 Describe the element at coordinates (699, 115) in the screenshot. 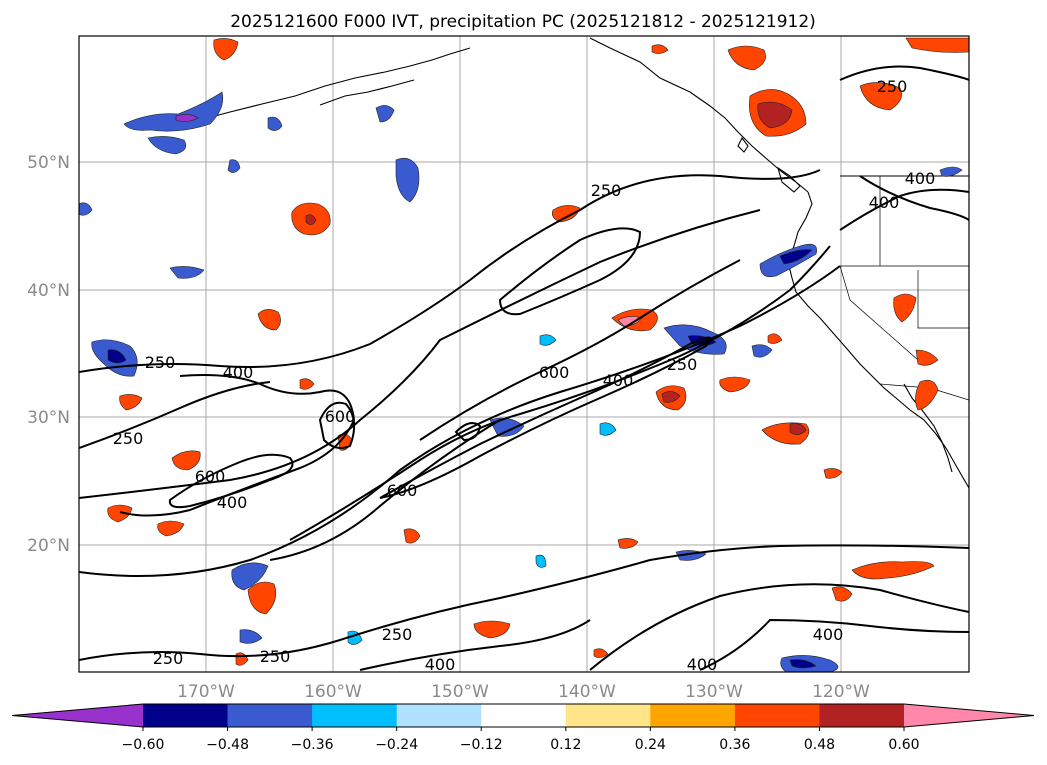

I see `alaska-coast` at that location.